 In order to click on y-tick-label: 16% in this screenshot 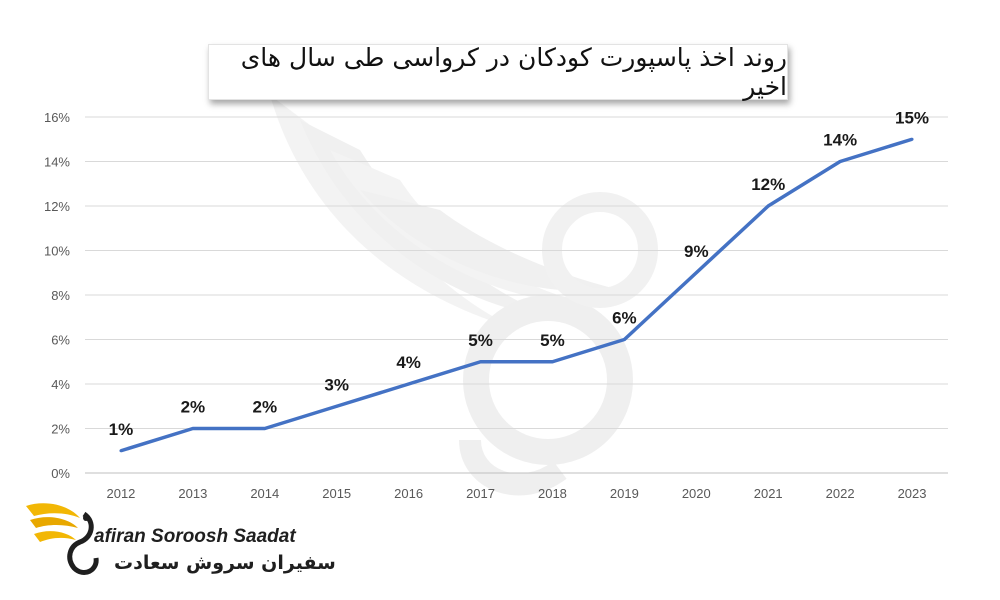, I will do `click(57, 117)`.